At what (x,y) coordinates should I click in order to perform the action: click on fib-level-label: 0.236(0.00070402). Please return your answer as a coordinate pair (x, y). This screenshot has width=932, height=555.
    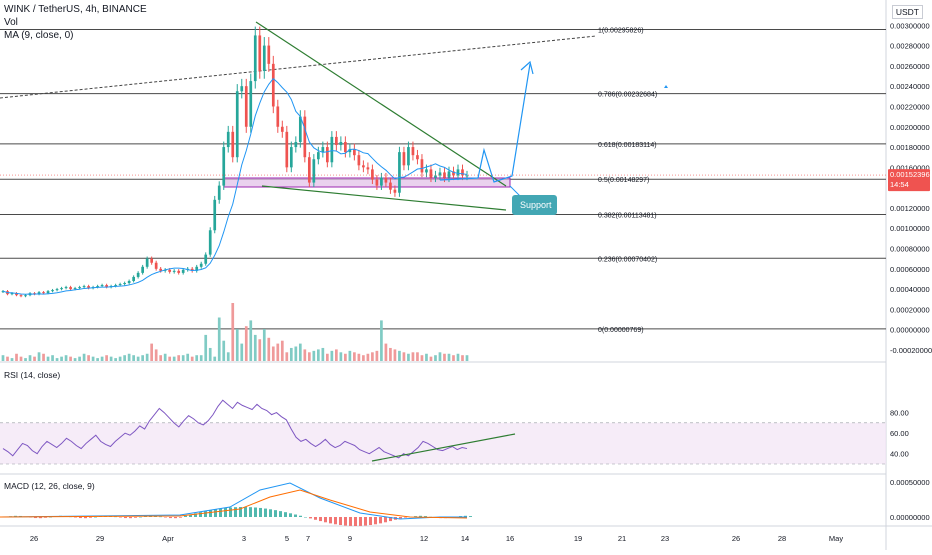
    Looking at the image, I should click on (627, 259).